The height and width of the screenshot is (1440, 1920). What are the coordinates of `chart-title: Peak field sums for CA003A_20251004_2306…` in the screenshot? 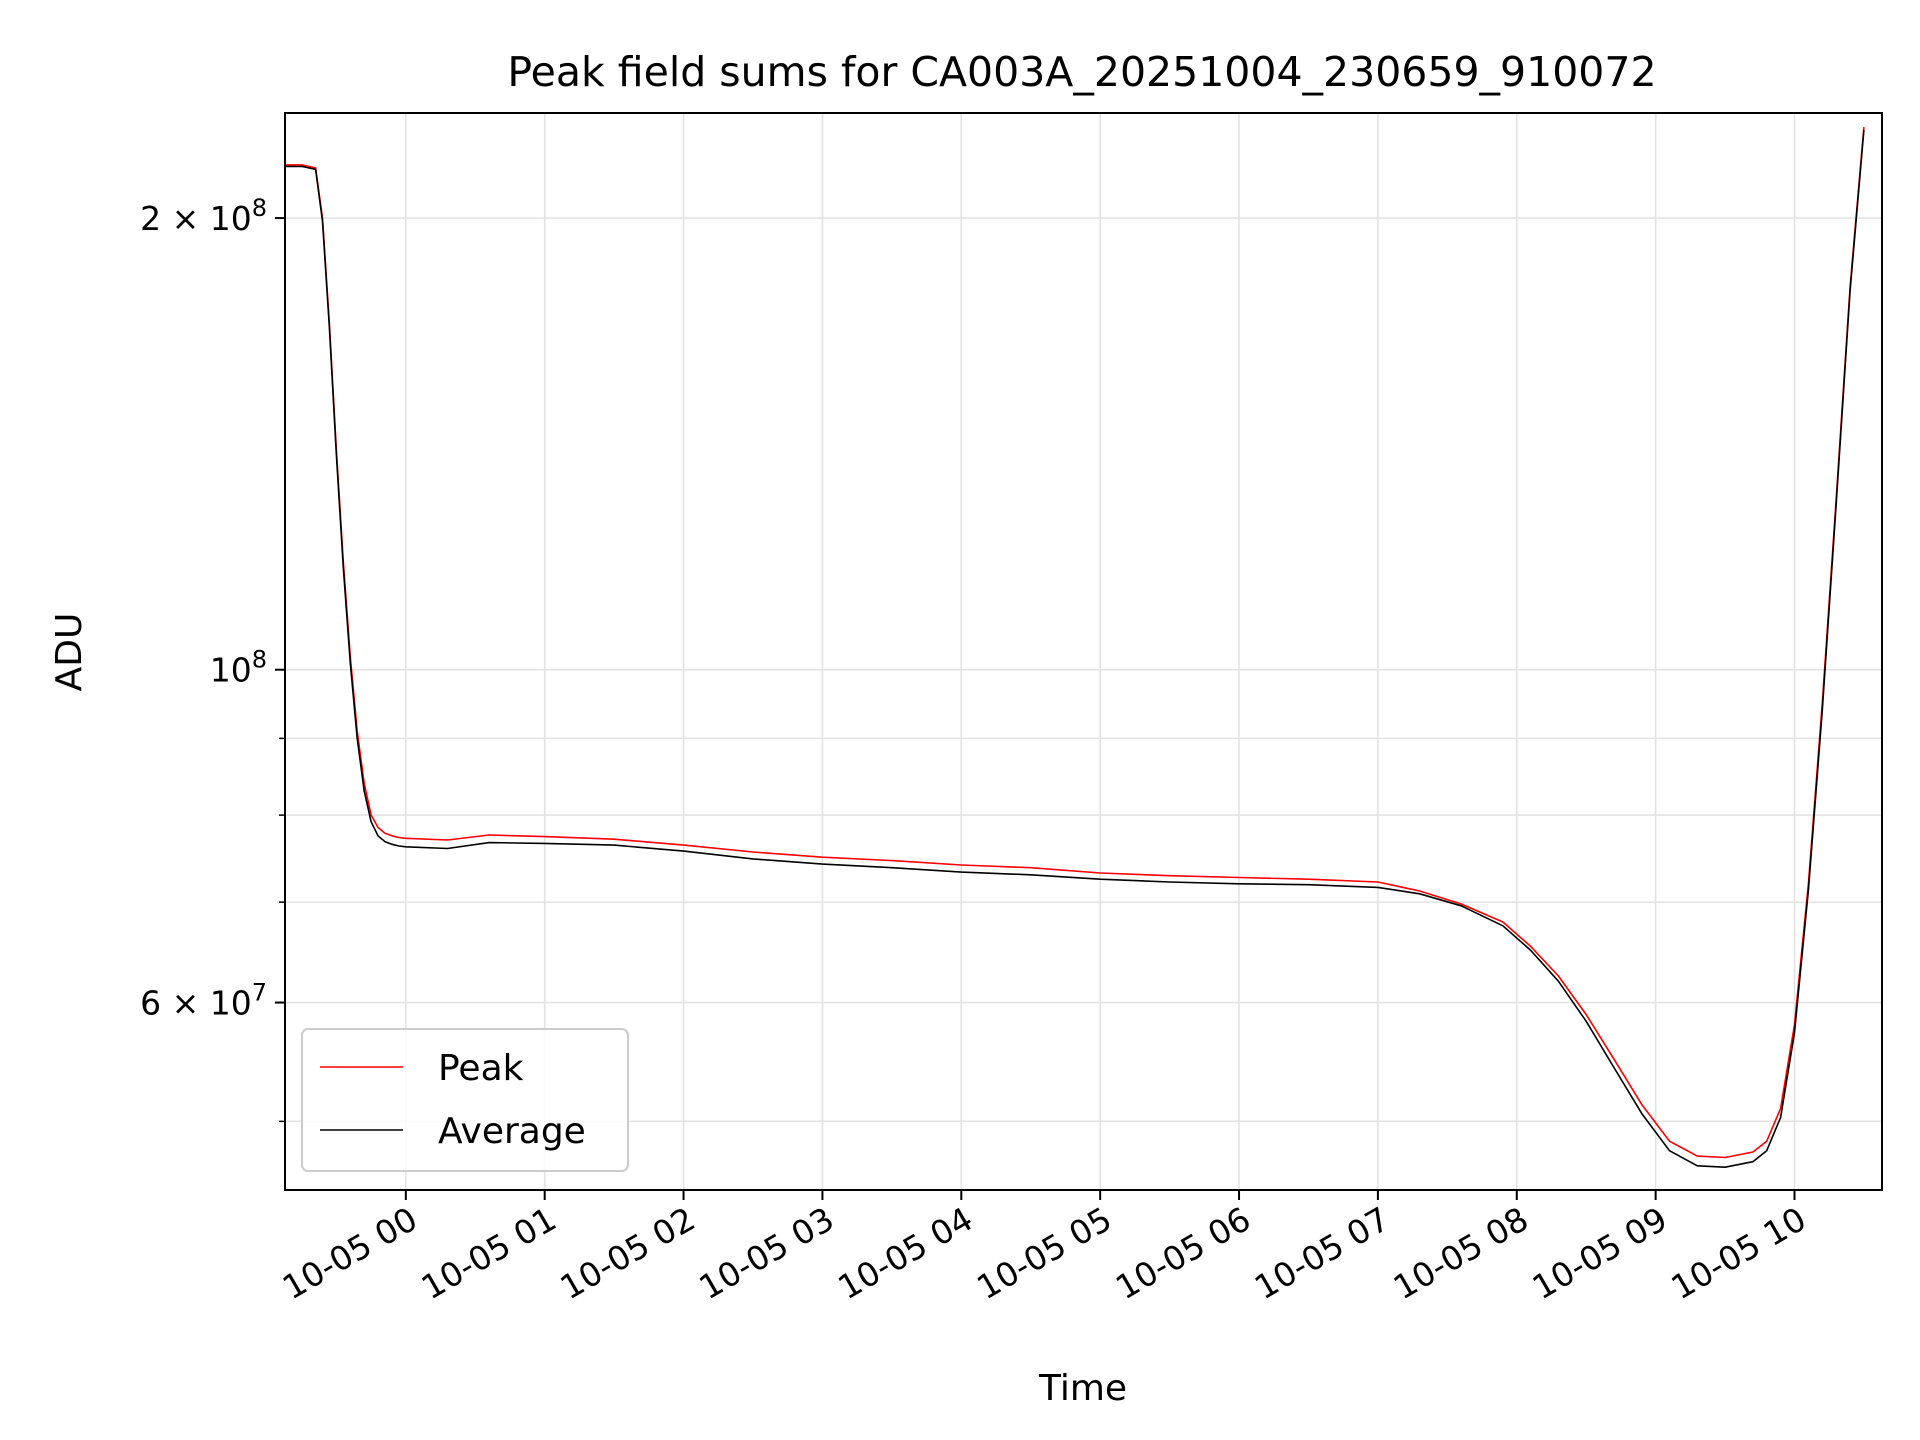 It's located at (1081, 72).